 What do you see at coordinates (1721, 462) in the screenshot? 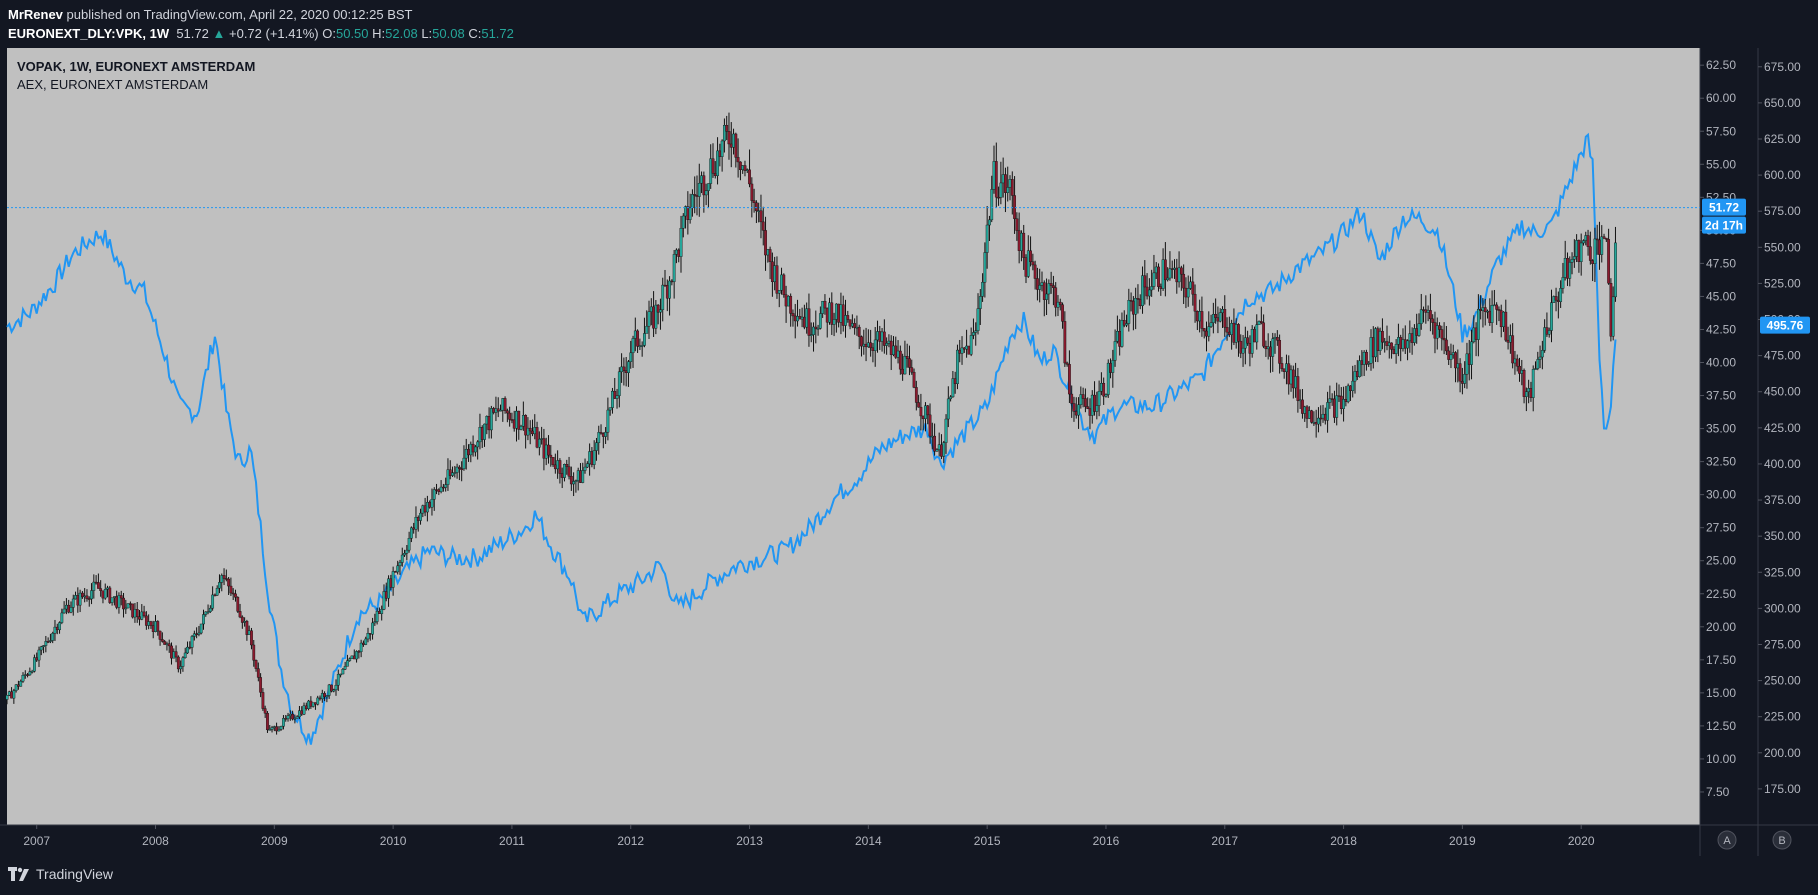
I see `left-tick-label: 32.50` at bounding box center [1721, 462].